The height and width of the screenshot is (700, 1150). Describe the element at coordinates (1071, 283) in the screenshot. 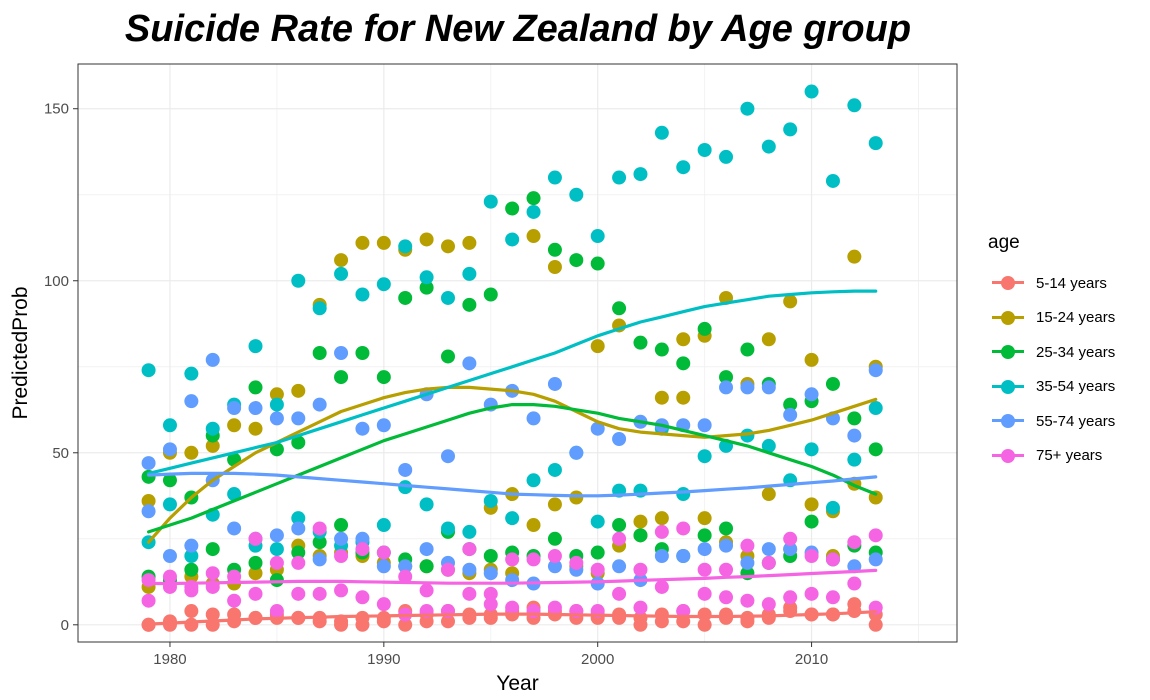

I see `legend-label: 5-14 years` at that location.